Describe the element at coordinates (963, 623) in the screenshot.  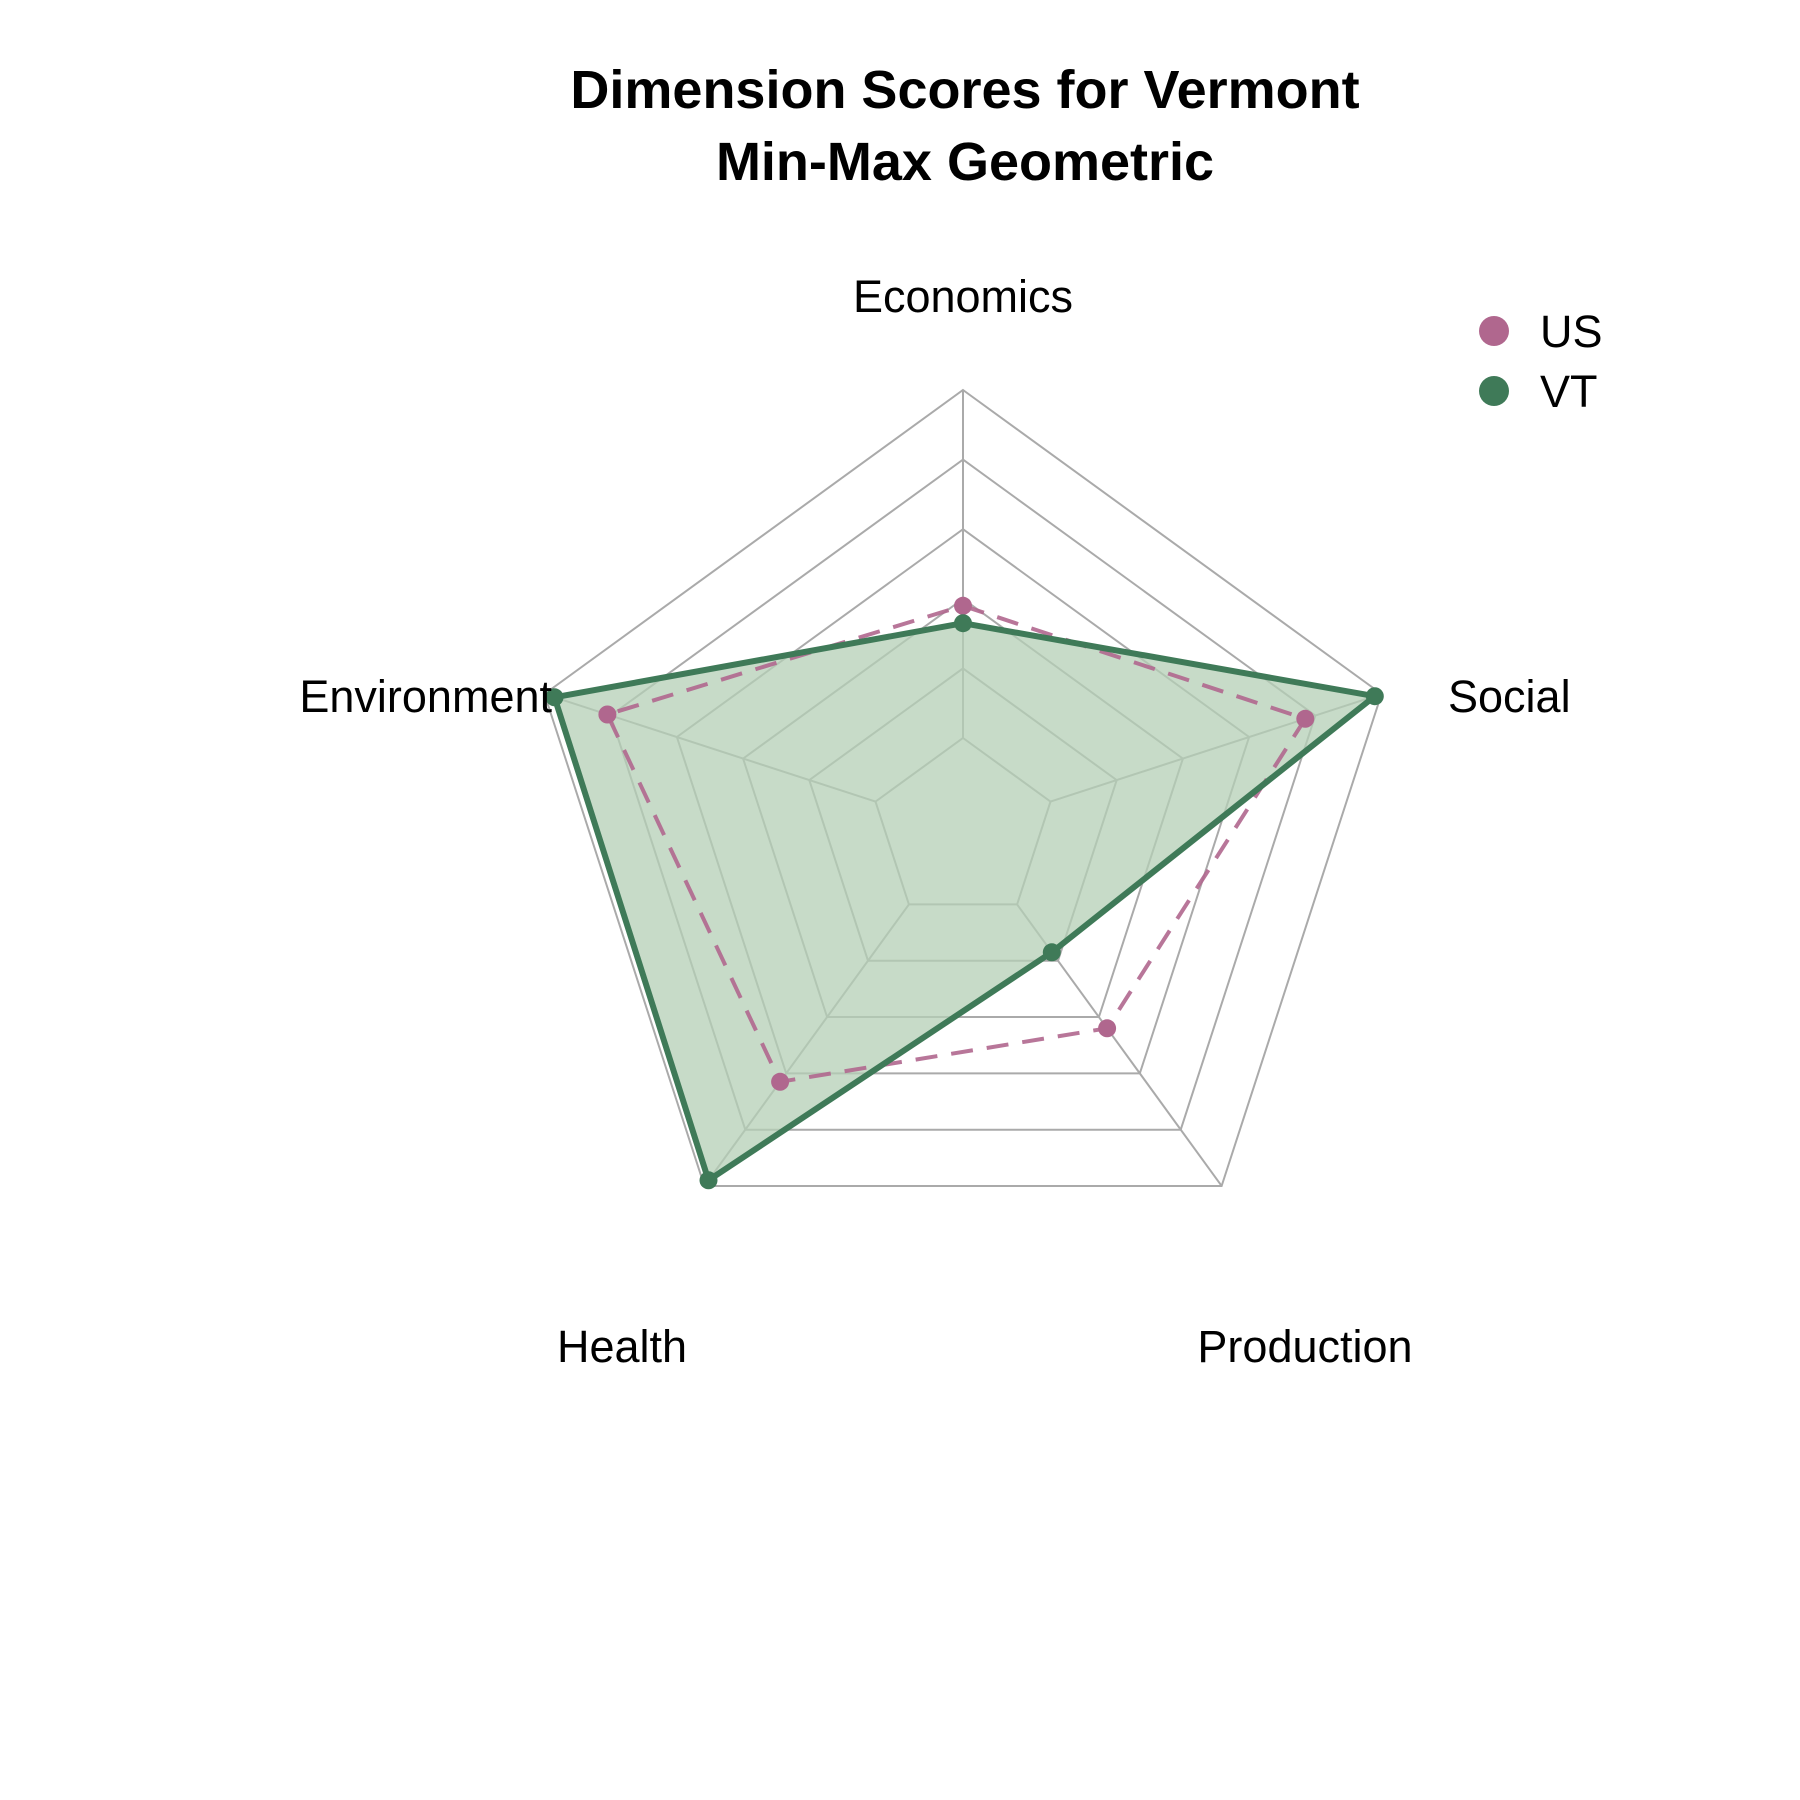
I see `data-point-vt-economics` at that location.